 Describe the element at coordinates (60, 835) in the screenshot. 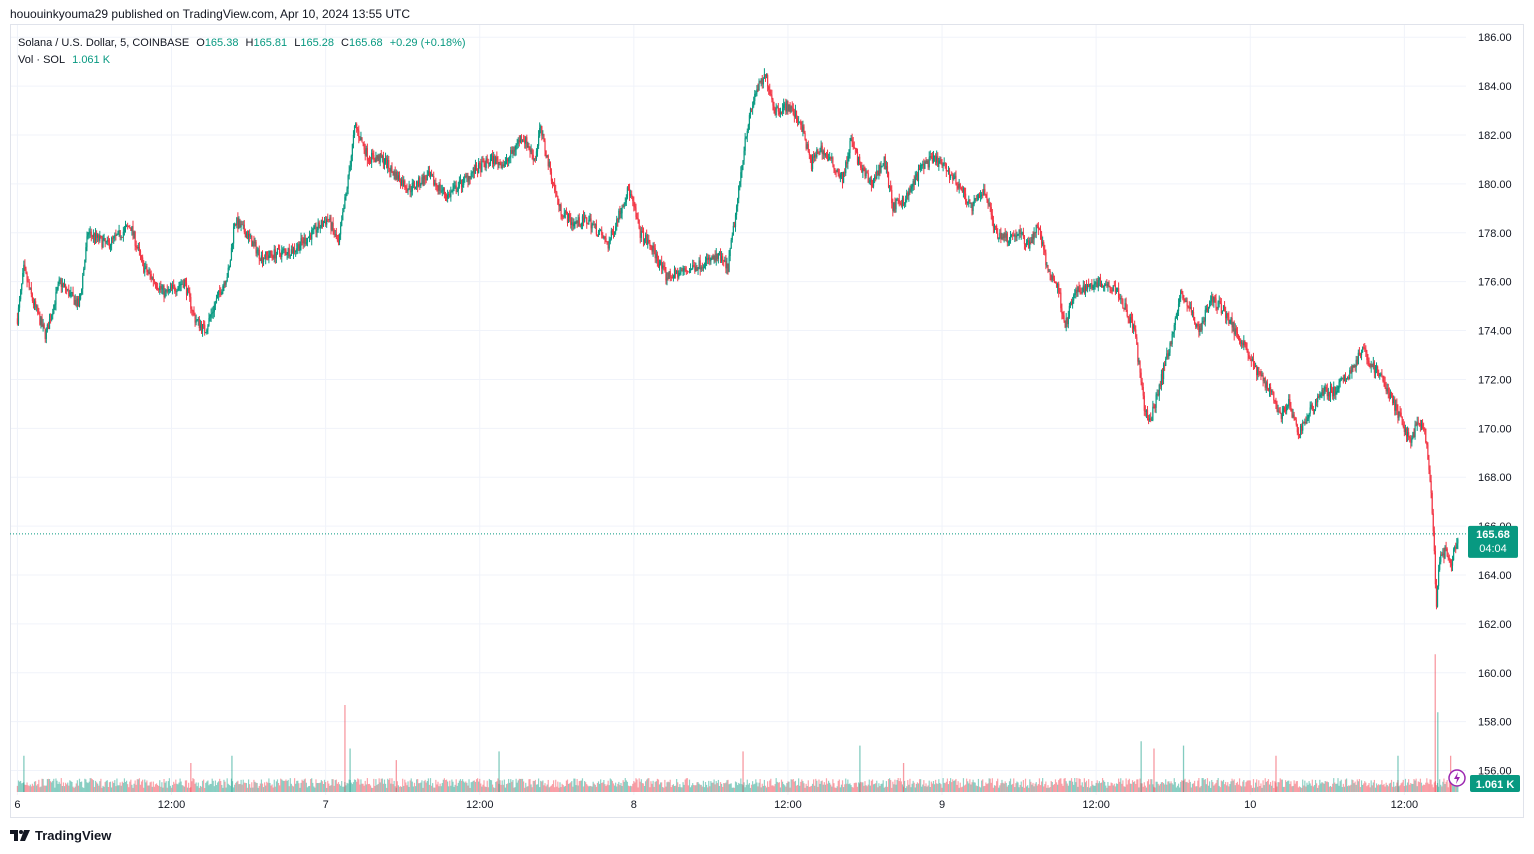

I see `tradingview-logo: TradingView` at that location.